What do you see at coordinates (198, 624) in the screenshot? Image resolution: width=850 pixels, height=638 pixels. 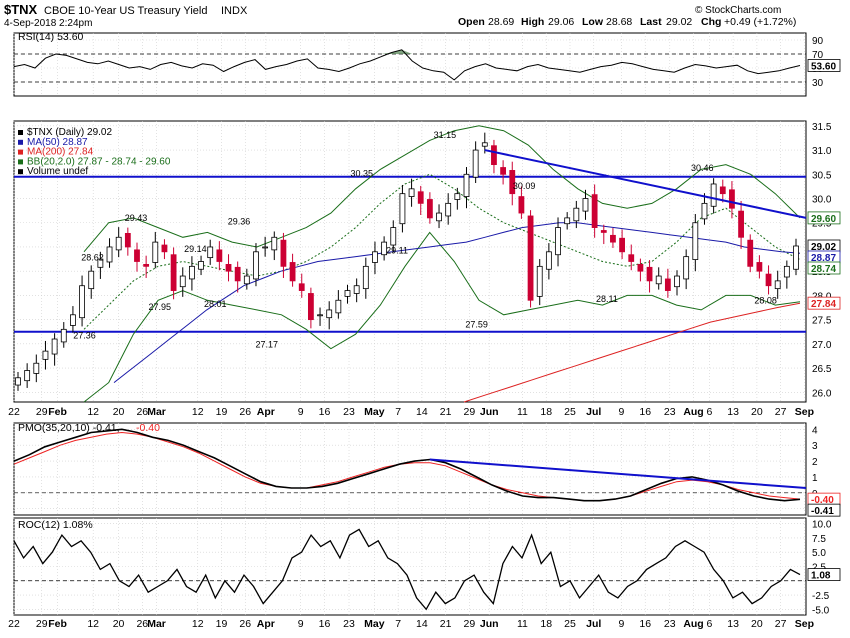 I see `x-axis-bottom-label: 12` at bounding box center [198, 624].